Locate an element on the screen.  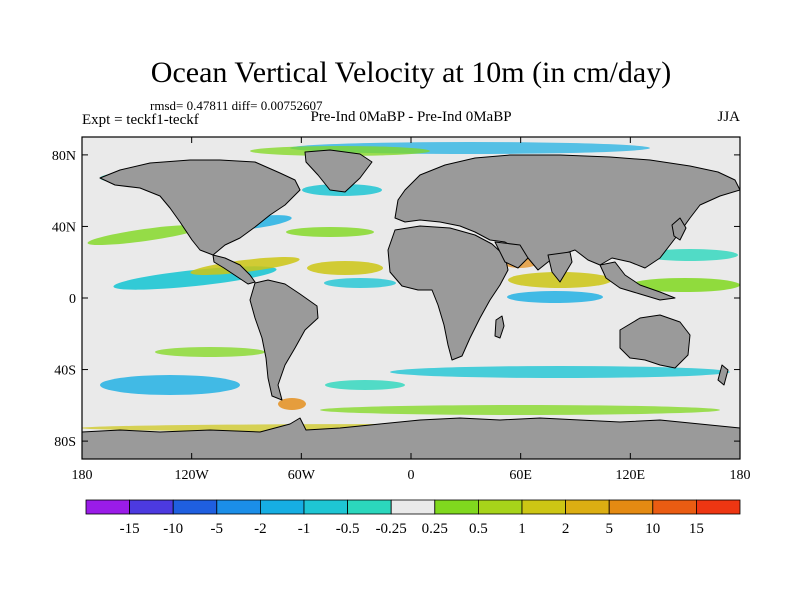
land-eurasia is located at coordinates (567, 212).